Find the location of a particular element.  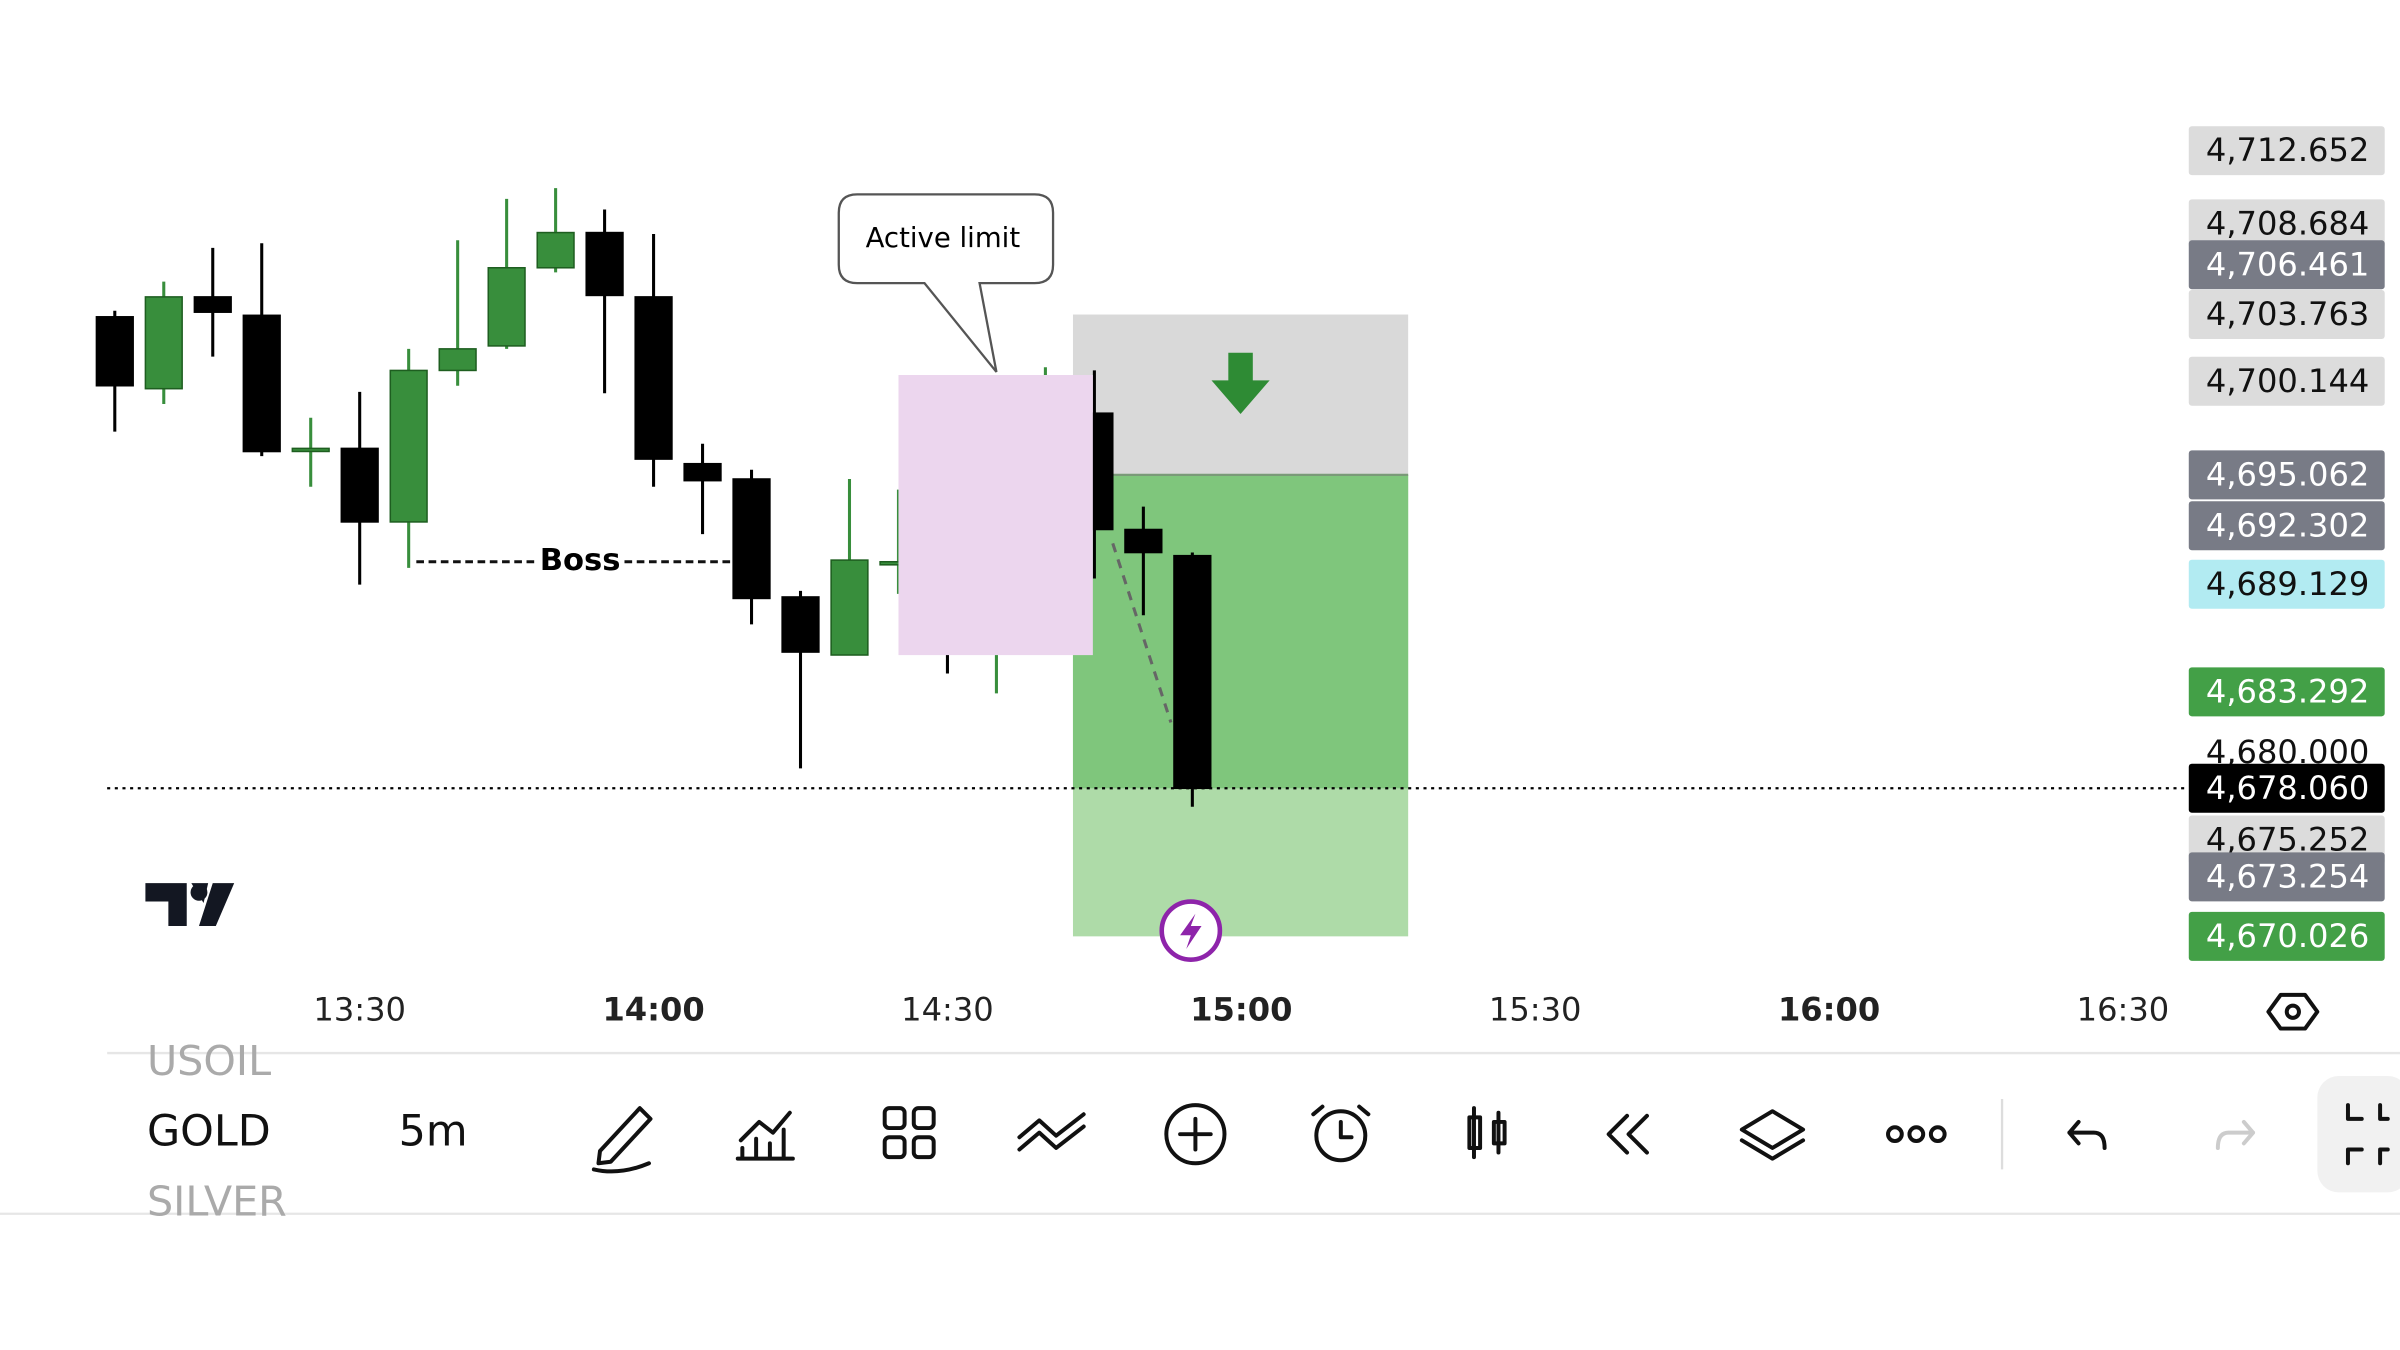

tradingview-logo is located at coordinates (190, 905).